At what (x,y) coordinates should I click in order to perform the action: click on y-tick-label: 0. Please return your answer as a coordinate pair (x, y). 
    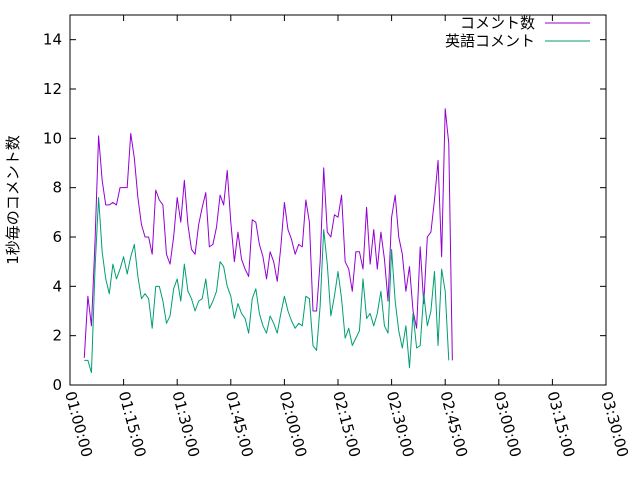
    Looking at the image, I should click on (57, 385).